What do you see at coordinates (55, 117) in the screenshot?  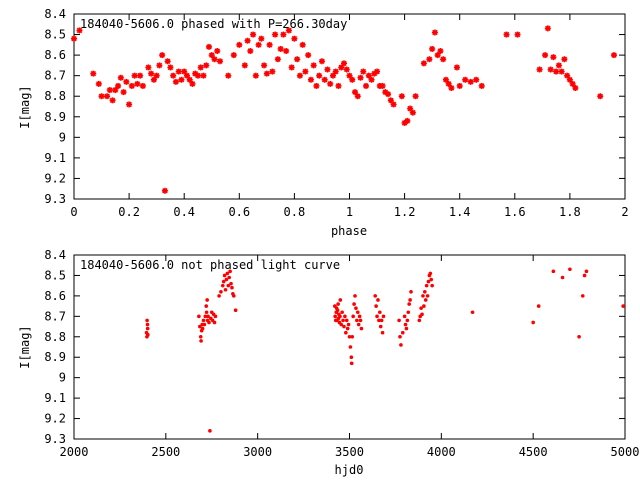 I see `y-tick-label: 8.9` at bounding box center [55, 117].